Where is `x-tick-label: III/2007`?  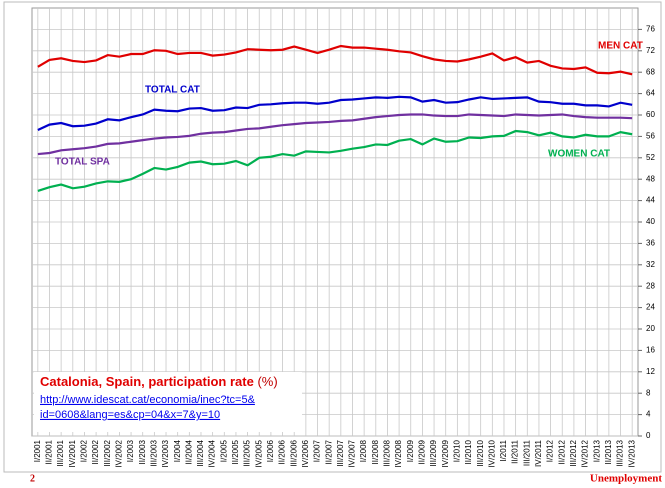 x-tick-label: III/2007 is located at coordinates (340, 452).